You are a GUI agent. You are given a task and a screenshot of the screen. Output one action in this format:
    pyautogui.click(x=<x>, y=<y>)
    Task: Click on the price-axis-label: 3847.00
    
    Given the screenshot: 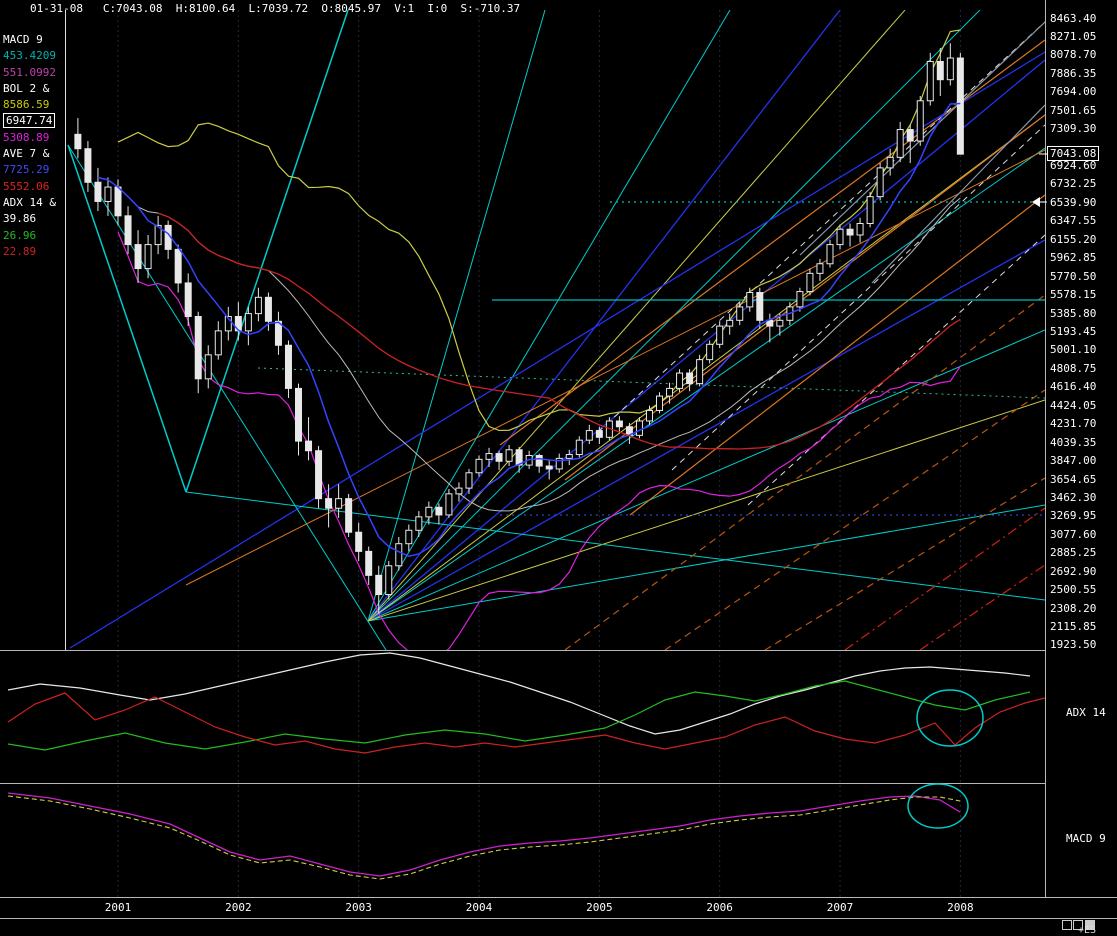 What is the action you would take?
    pyautogui.click(x=1073, y=461)
    